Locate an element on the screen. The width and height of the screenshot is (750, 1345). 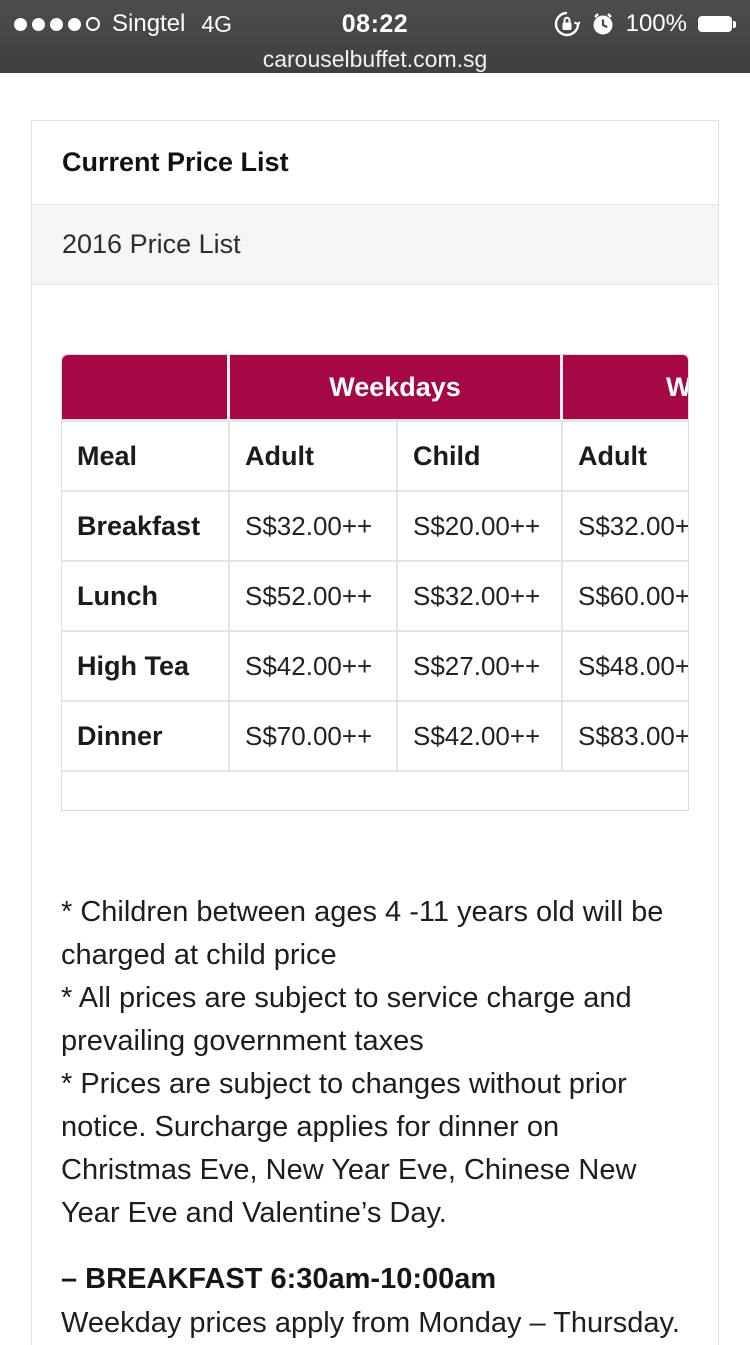
signal-strength-icon is located at coordinates (57, 24).